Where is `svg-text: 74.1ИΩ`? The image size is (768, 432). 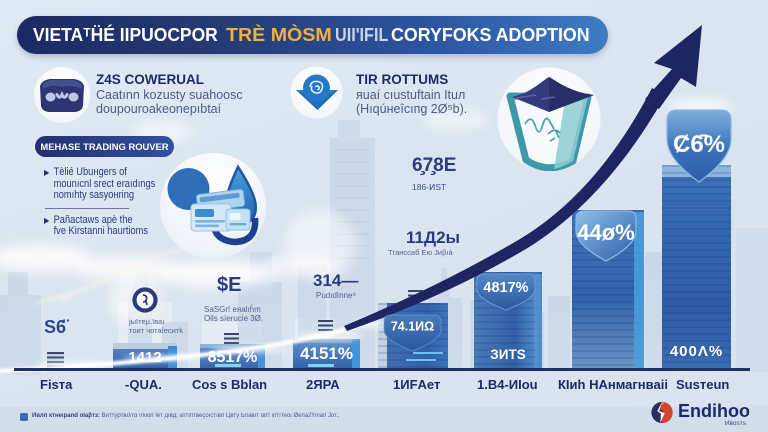 svg-text: 74.1ИΩ is located at coordinates (412, 327).